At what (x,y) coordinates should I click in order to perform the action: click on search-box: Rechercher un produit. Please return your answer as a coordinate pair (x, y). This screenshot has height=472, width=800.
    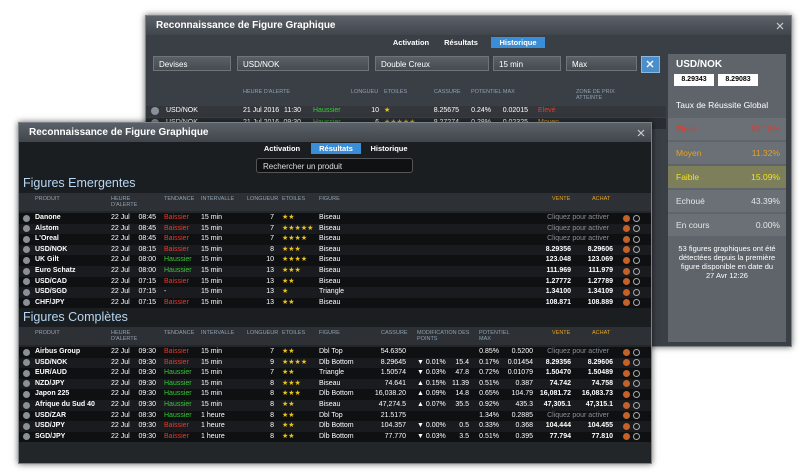
    Looking at the image, I should click on (334, 165).